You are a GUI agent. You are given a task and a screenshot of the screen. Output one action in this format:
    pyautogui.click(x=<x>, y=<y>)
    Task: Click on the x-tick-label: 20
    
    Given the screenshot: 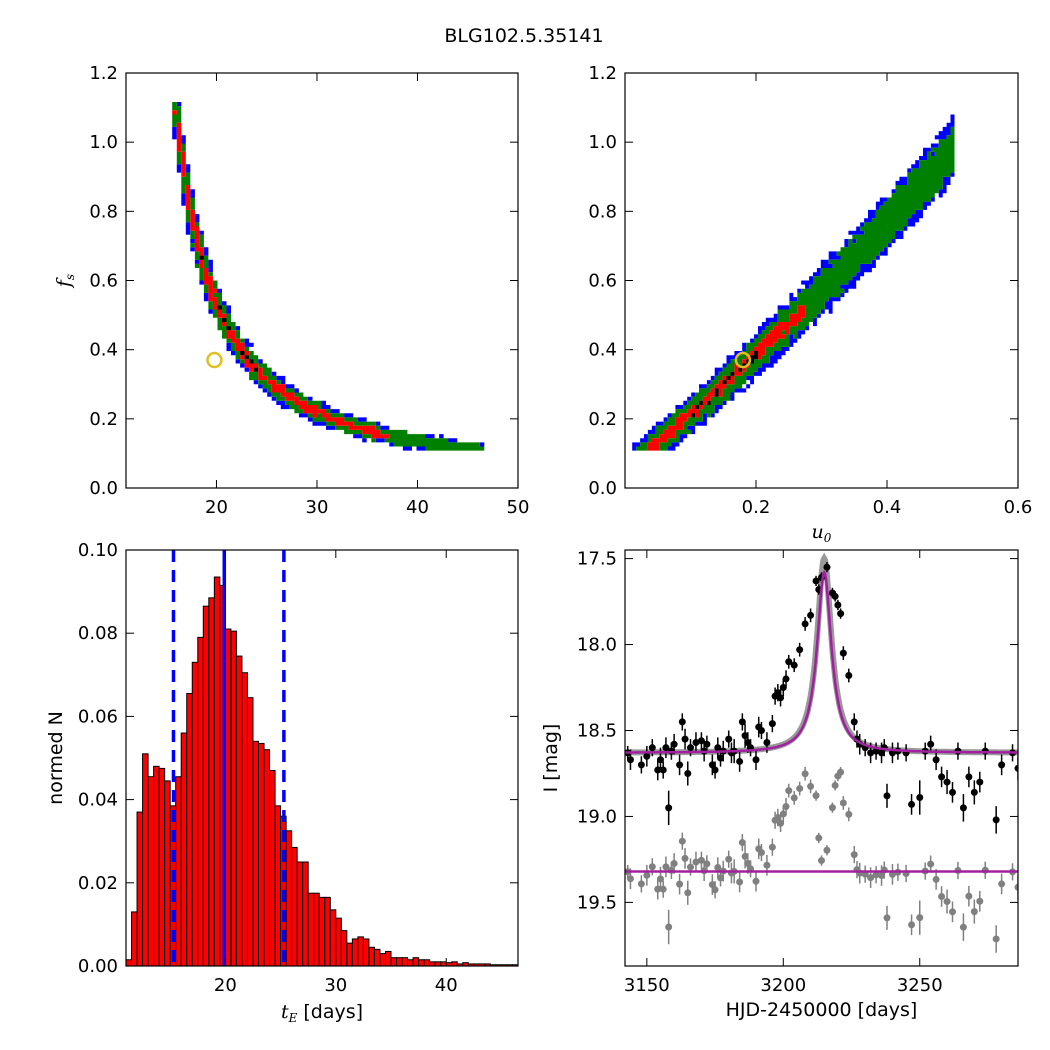 What is the action you would take?
    pyautogui.click(x=216, y=507)
    